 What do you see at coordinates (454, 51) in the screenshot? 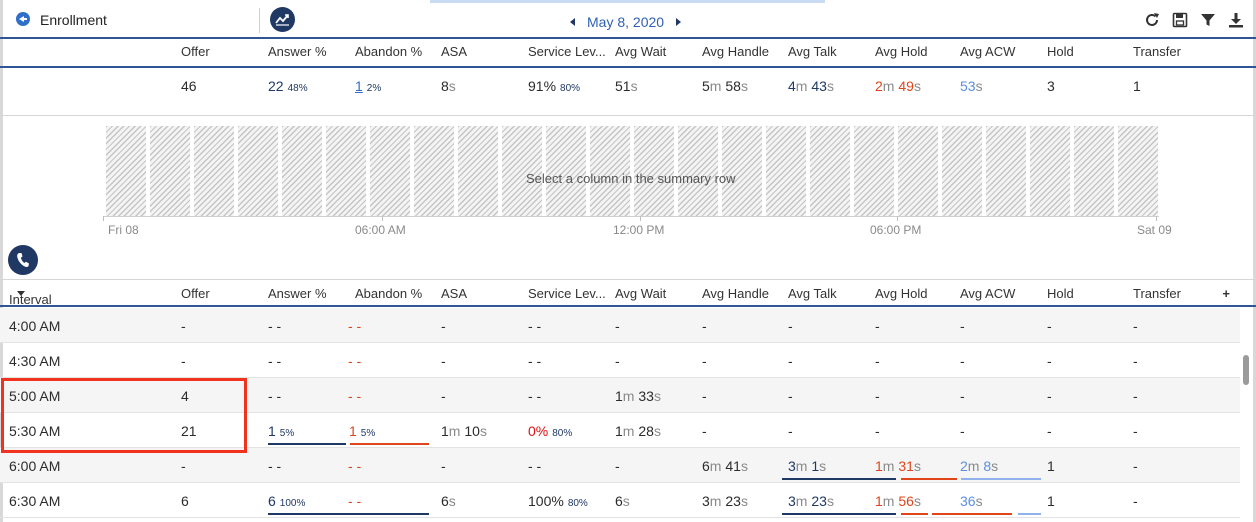
I see `col-asa: ASA` at bounding box center [454, 51].